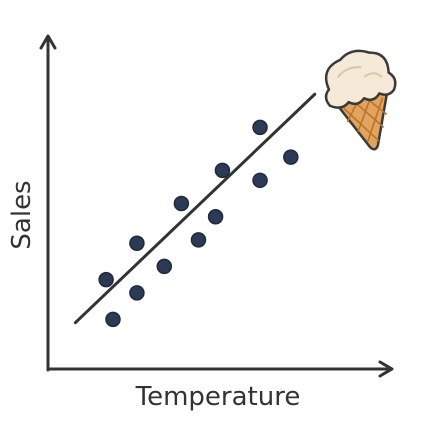  What do you see at coordinates (363, 100) in the screenshot?
I see `ice-cream-cone-icon` at bounding box center [363, 100].